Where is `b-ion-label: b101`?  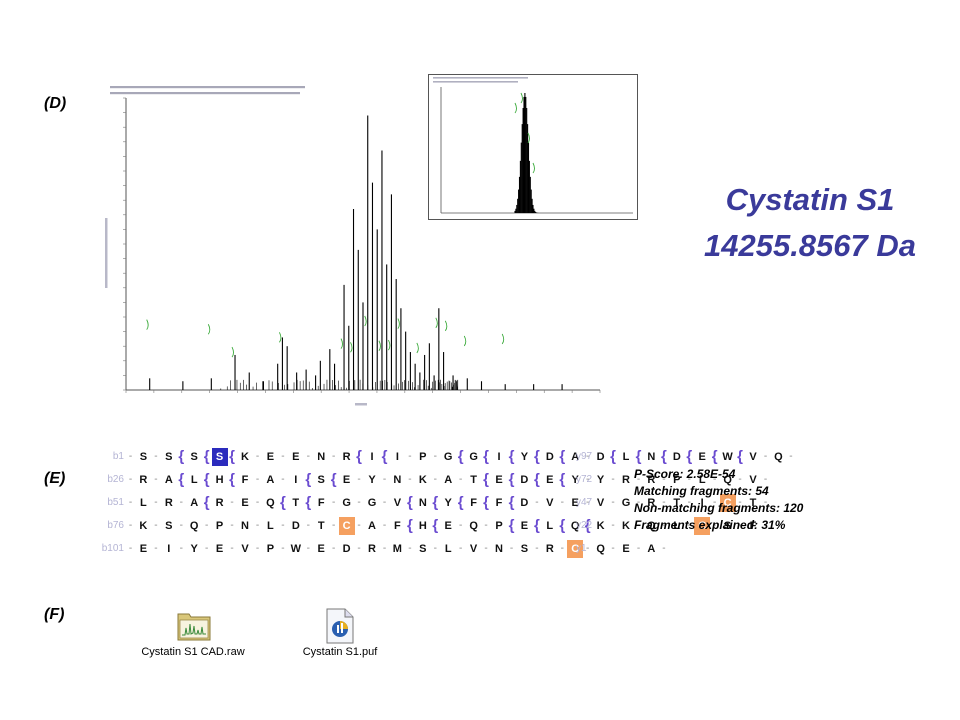
b-ion-label: b101 is located at coordinates (112, 548).